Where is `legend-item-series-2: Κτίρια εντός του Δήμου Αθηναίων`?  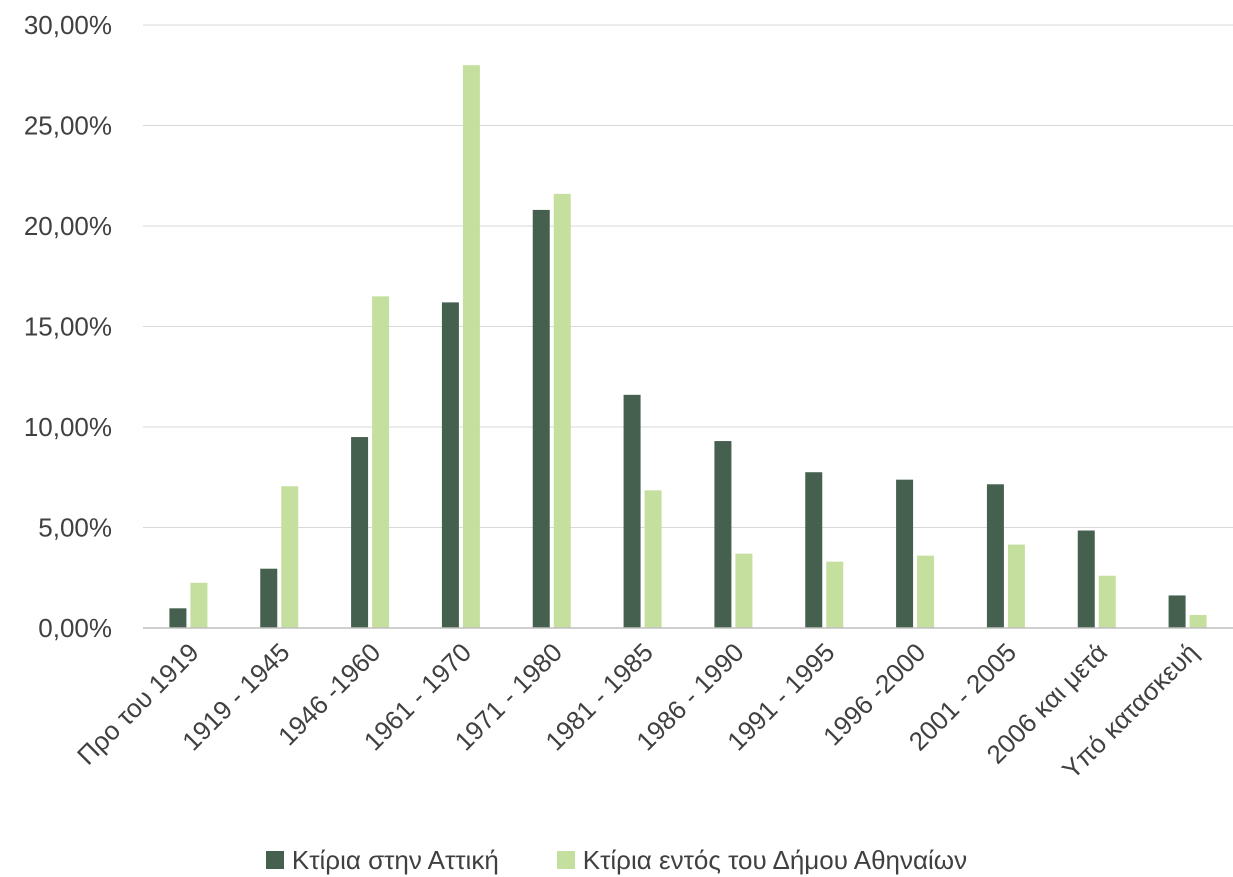
legend-item-series-2: Κτίρια εντός του Δήμου Αθηναίων is located at coordinates (762, 860).